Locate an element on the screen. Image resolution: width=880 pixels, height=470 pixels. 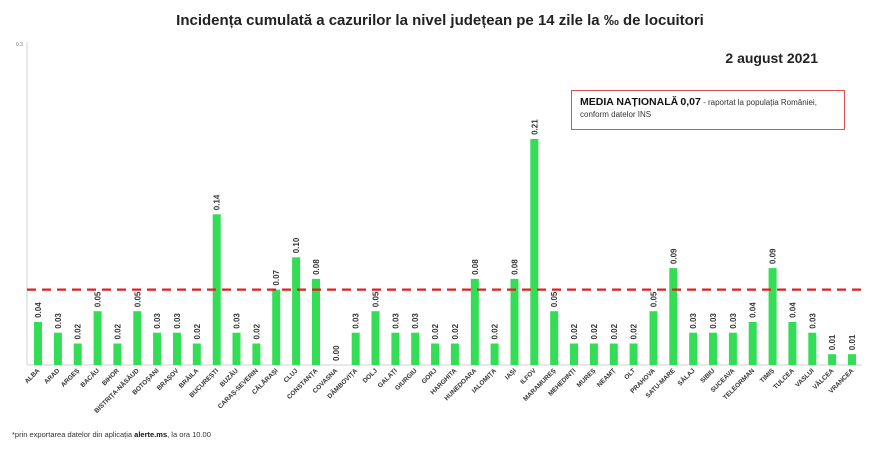
category-label: ILFOV is located at coordinates (528, 376).